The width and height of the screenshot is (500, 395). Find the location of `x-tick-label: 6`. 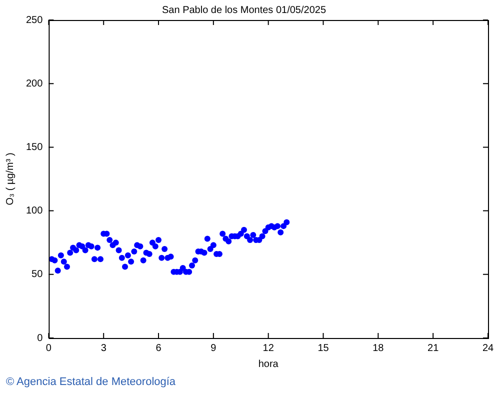

x-tick-label: 6 is located at coordinates (159, 348).